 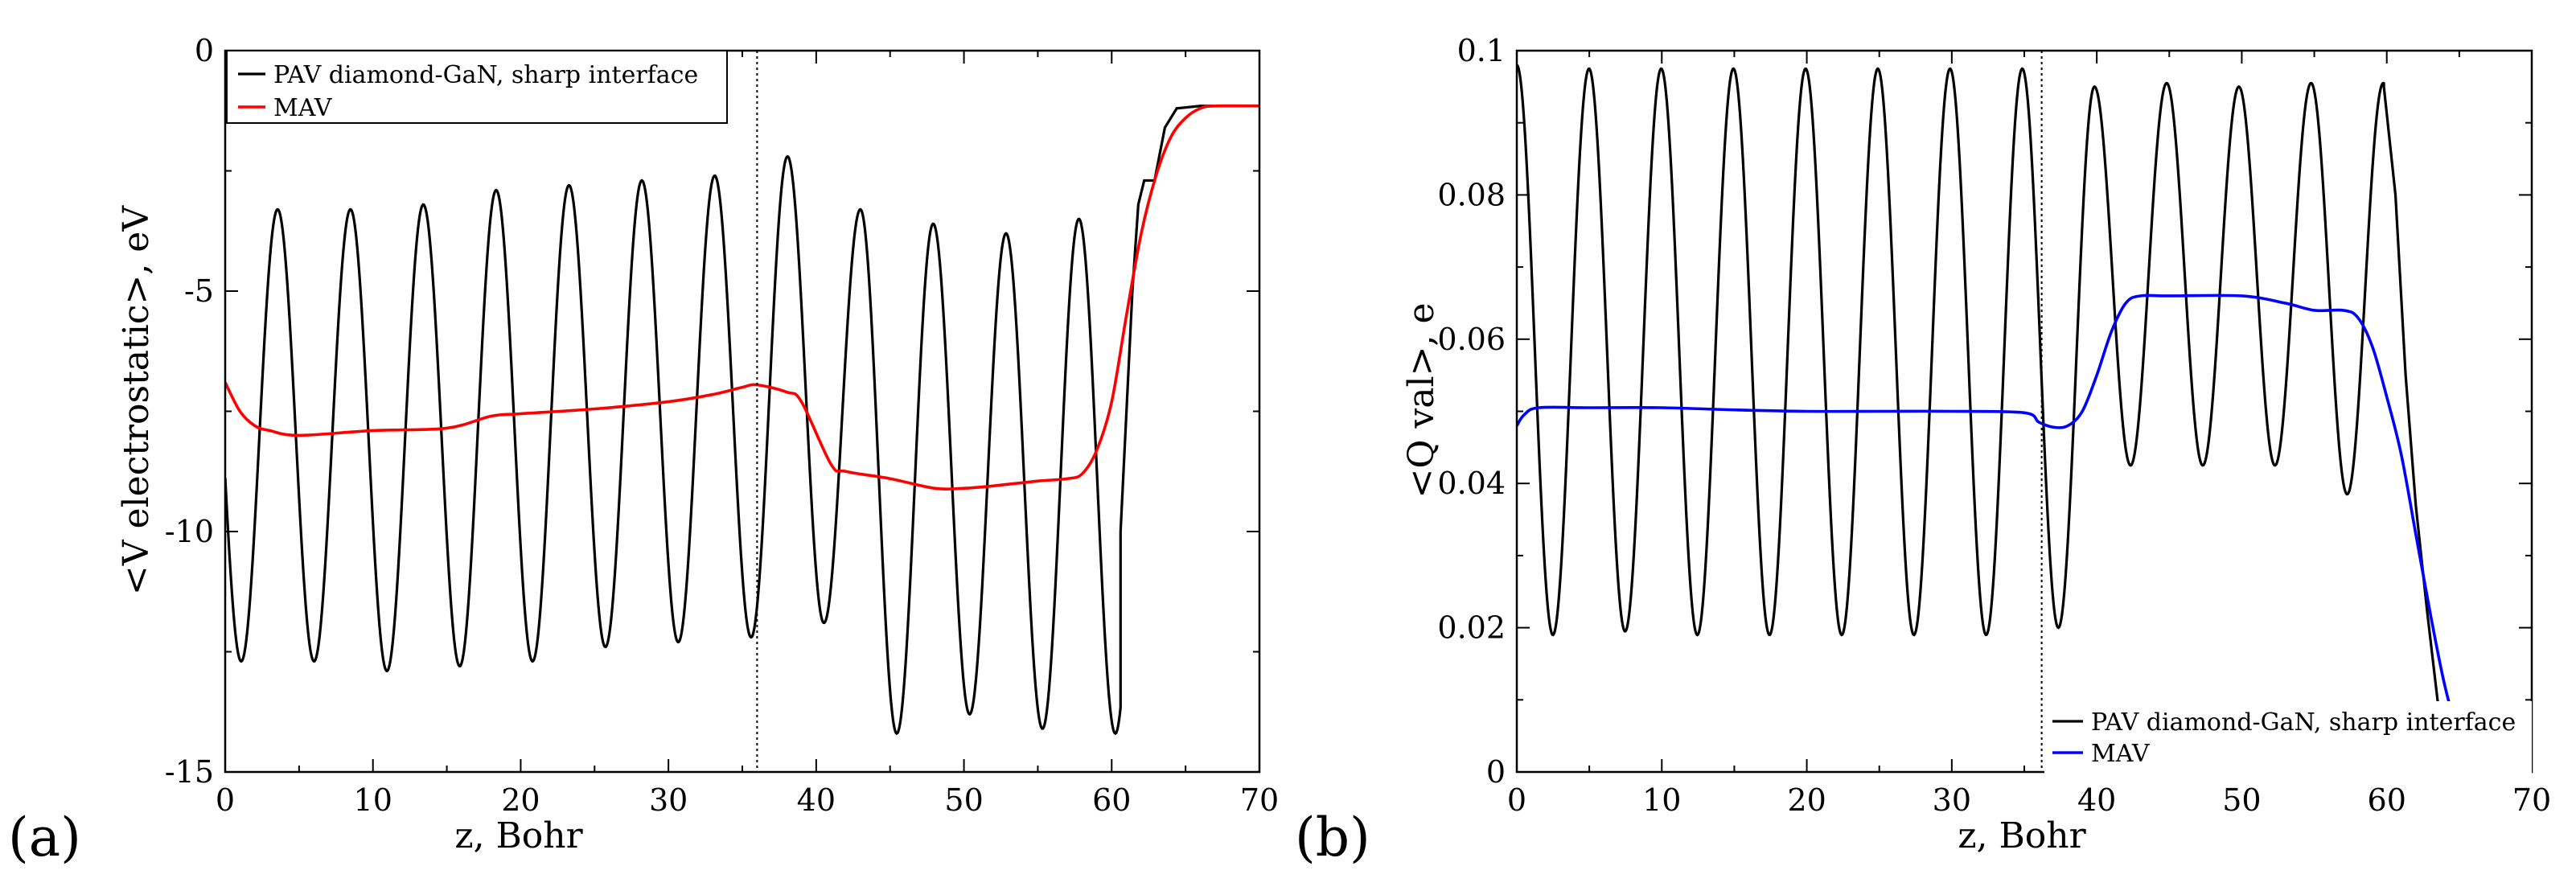 What do you see at coordinates (136, 400) in the screenshot?
I see `y-axis-title-a: <V electrostatic>, eV` at bounding box center [136, 400].